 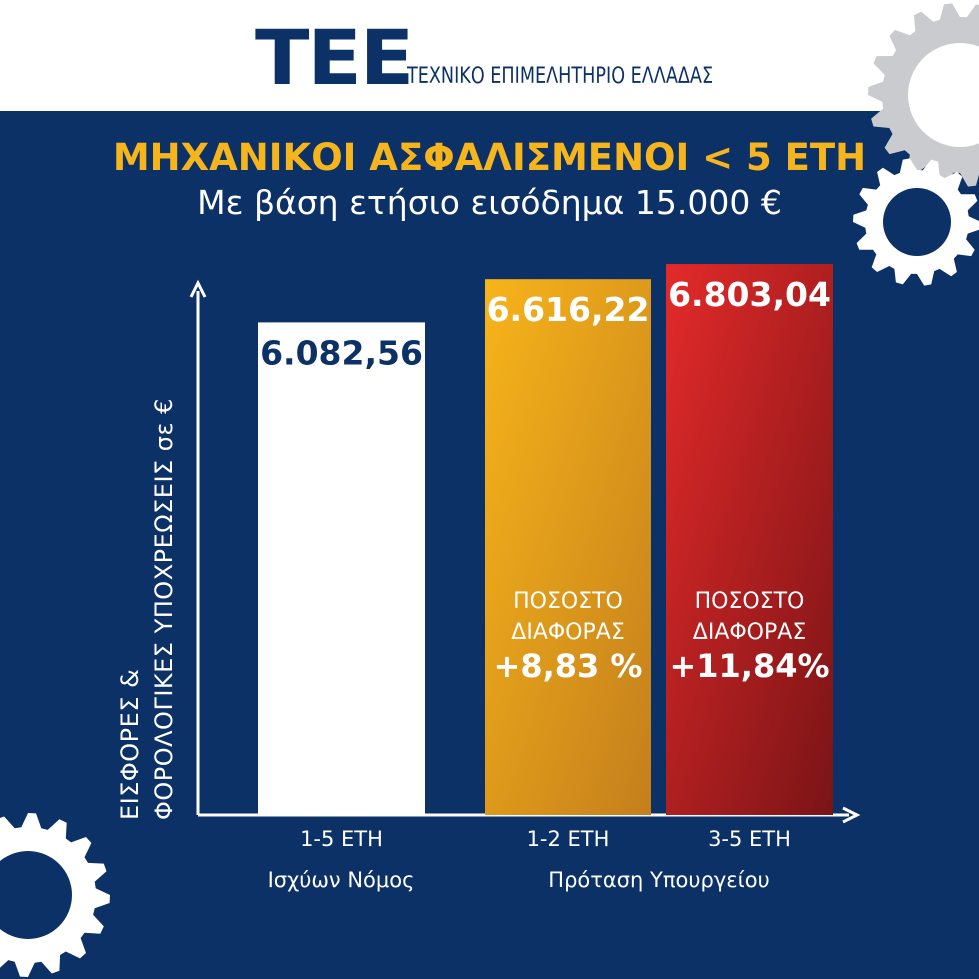 I want to click on group-label-current-law: Ισχύων Νόμος, so click(x=341, y=880).